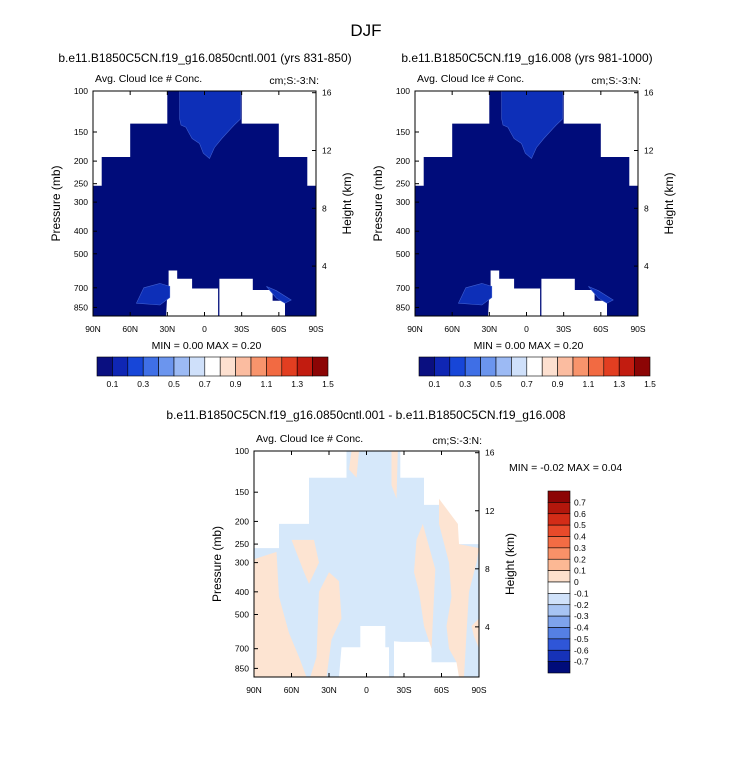 This screenshot has height=770, width=733. I want to click on y2-tick-label: 12, so click(490, 511).